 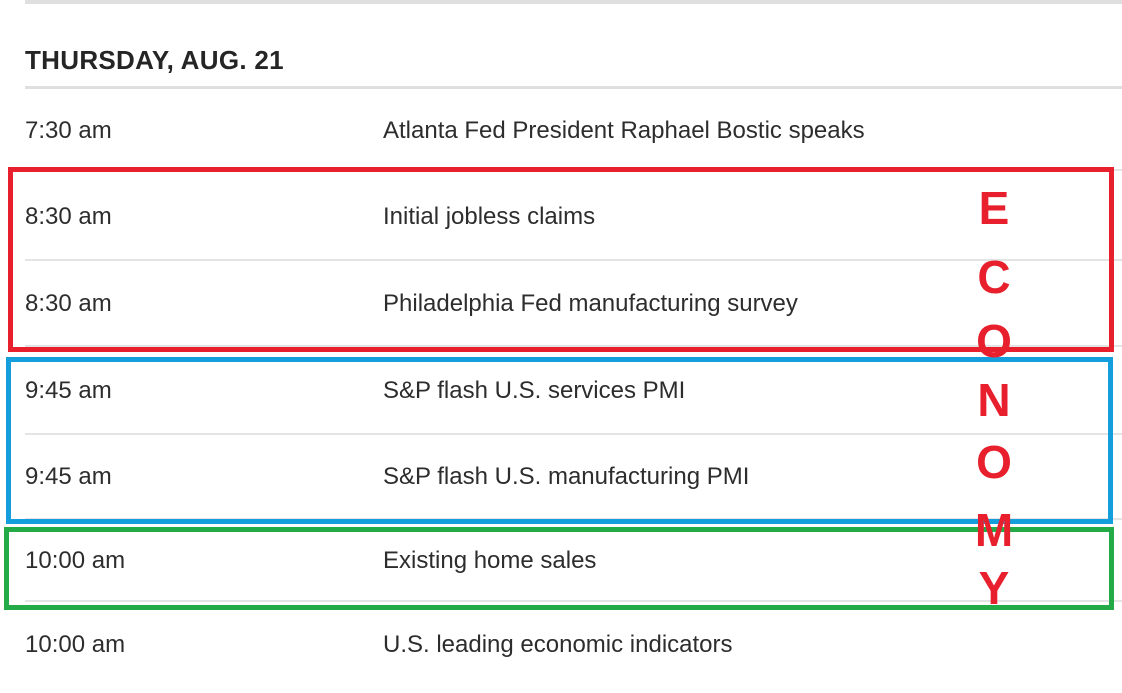 What do you see at coordinates (994, 400) in the screenshot?
I see `vertical-letter: N` at bounding box center [994, 400].